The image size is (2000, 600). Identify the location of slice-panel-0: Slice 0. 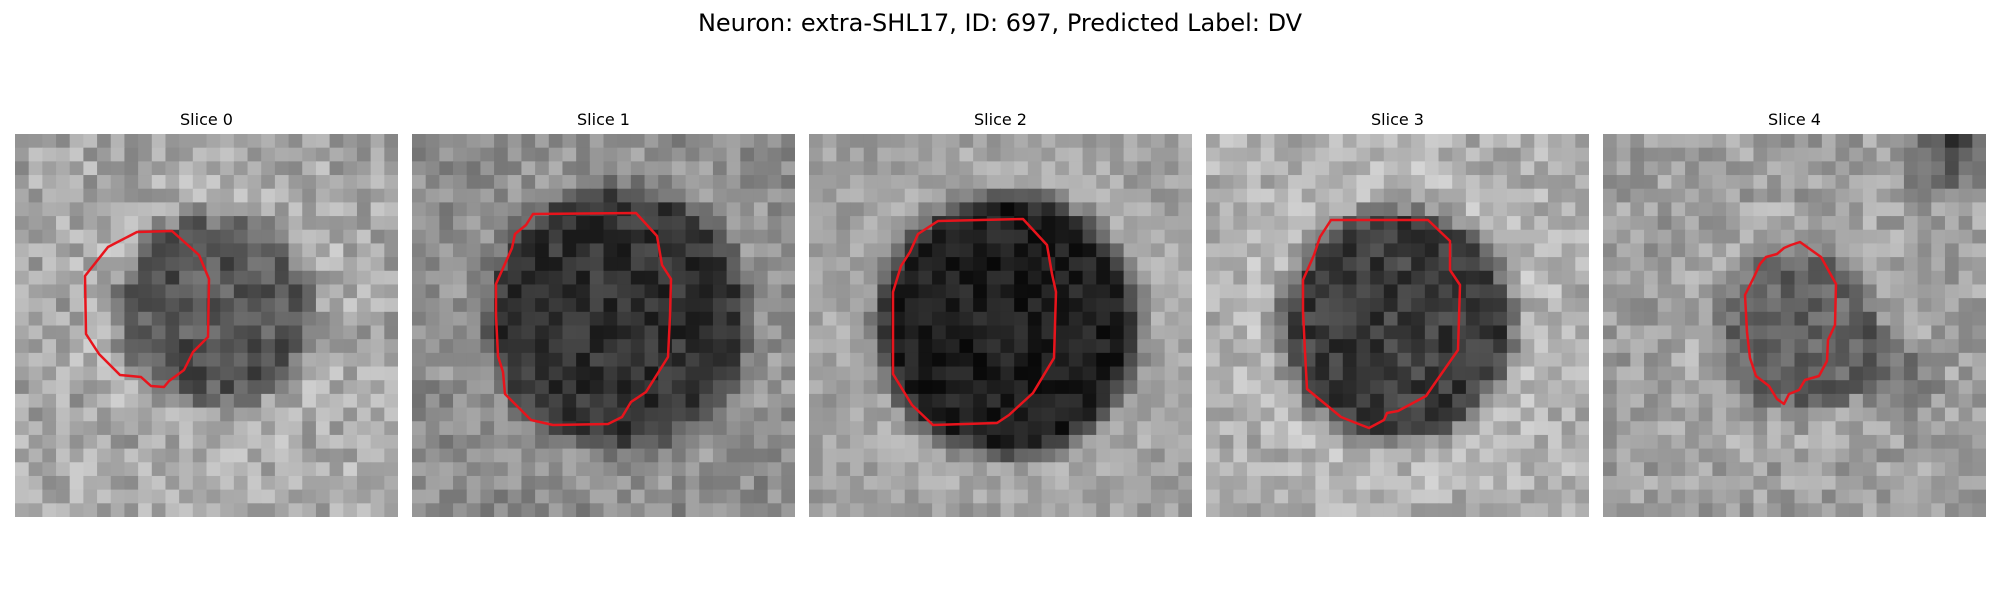
(206, 313).